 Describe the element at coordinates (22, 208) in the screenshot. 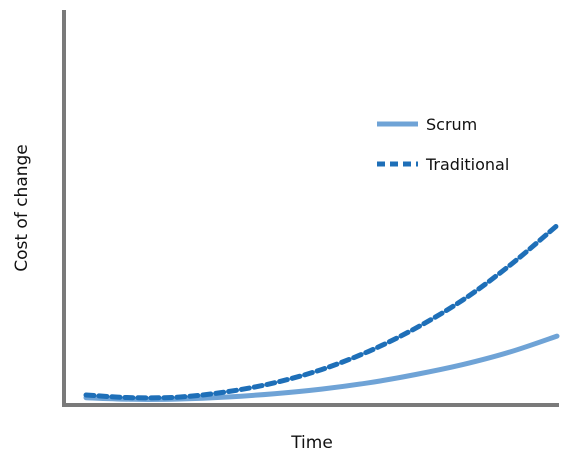

I see `y-axis-label: Cost of change` at that location.